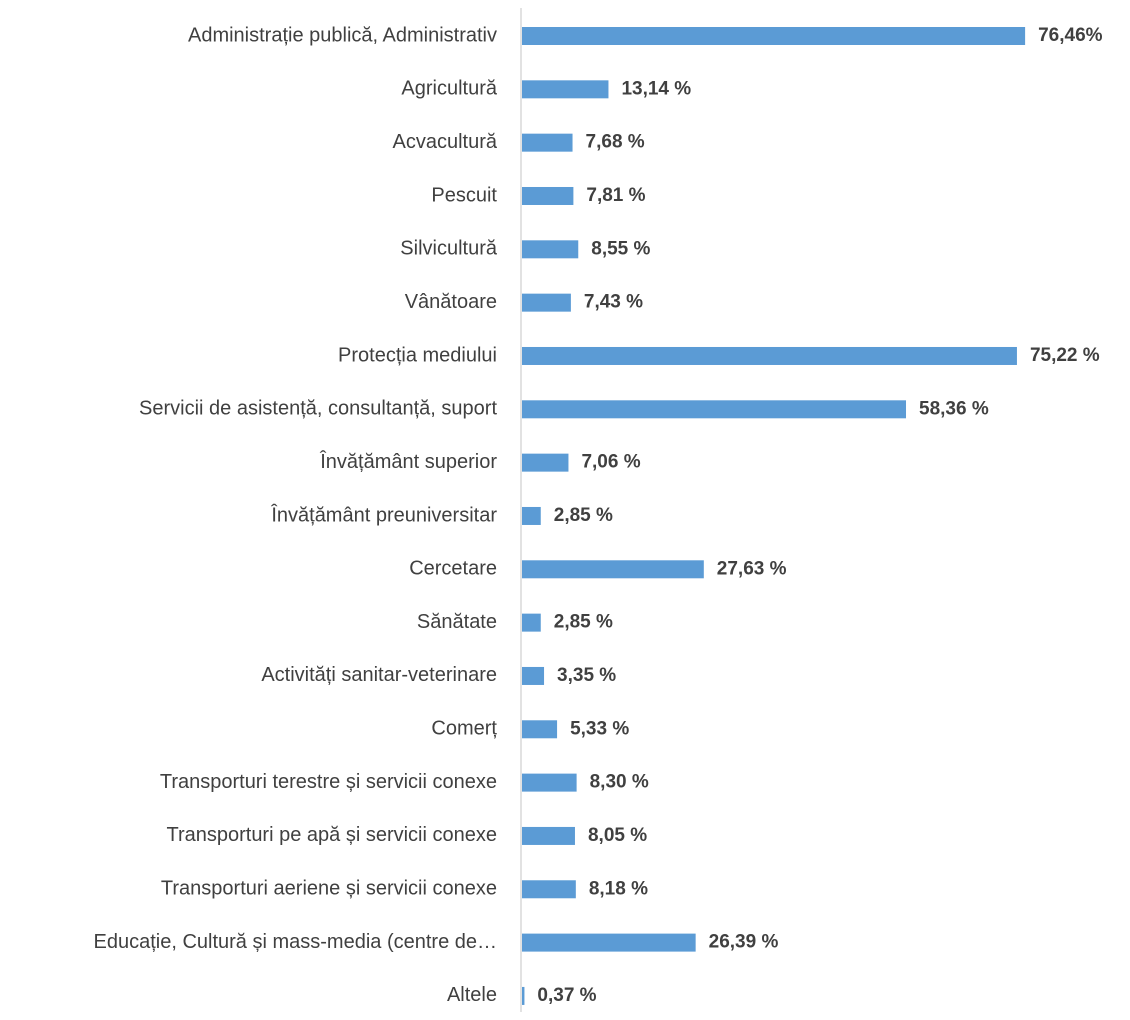 Image resolution: width=1130 pixels, height=1020 pixels. What do you see at coordinates (619, 782) in the screenshot?
I see `value-label: 8,30 %` at bounding box center [619, 782].